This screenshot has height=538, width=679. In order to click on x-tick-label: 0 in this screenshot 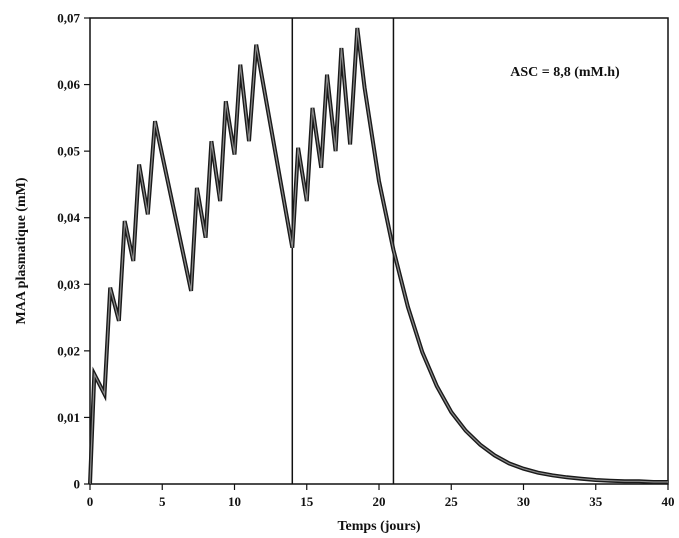, I will do `click(90, 501)`.